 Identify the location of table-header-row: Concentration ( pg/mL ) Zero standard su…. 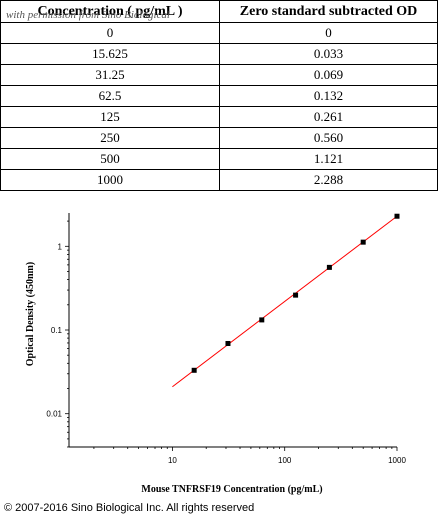
(219, 11).